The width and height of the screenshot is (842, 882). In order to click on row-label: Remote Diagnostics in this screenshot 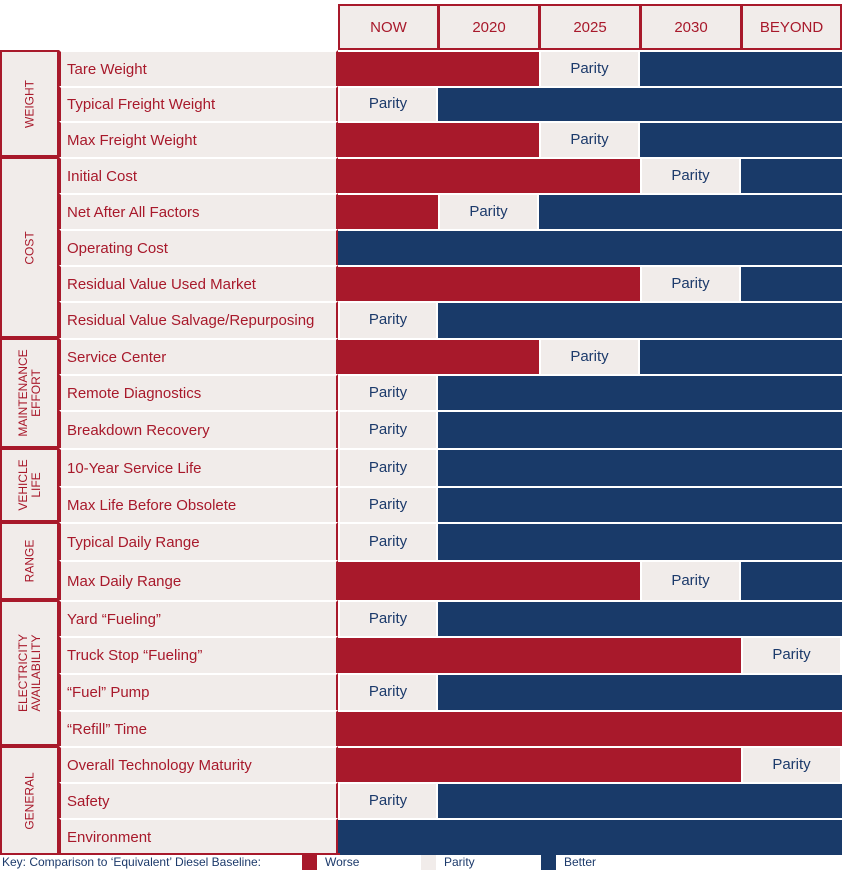, I will do `click(198, 392)`.